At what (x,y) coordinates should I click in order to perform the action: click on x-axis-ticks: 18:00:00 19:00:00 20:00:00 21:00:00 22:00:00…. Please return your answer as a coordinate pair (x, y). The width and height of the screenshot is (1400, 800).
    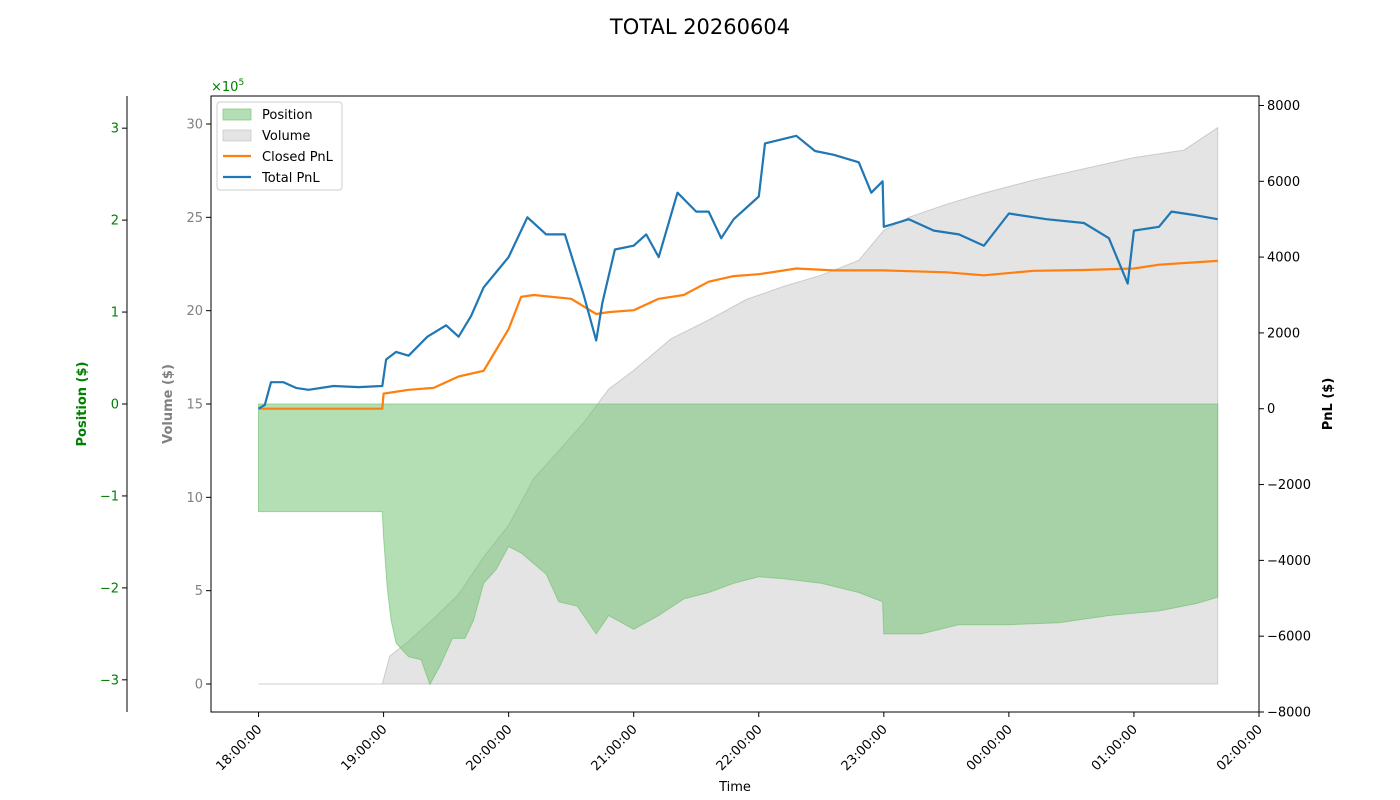
    Looking at the image, I should click on (739, 743).